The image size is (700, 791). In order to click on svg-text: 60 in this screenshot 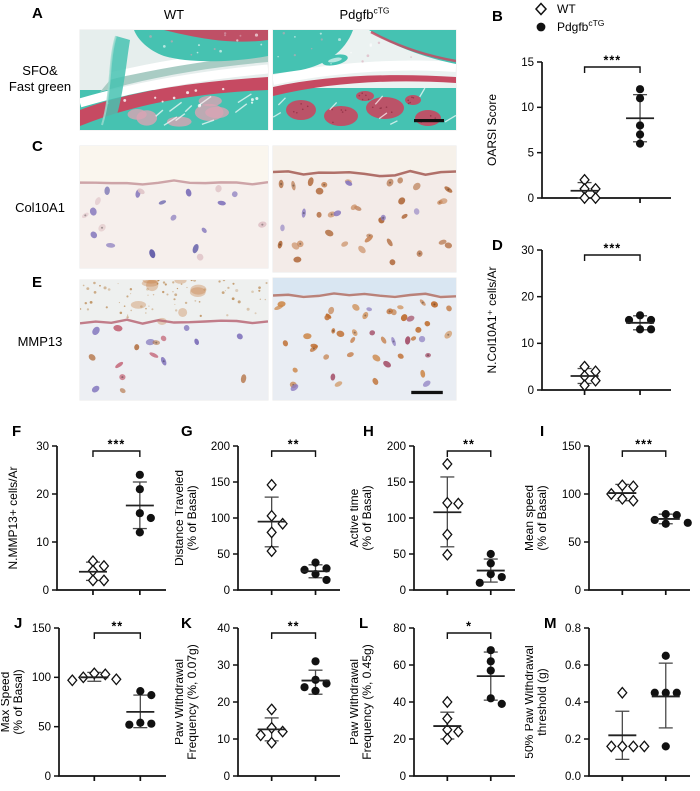, I will do `click(399, 666)`.